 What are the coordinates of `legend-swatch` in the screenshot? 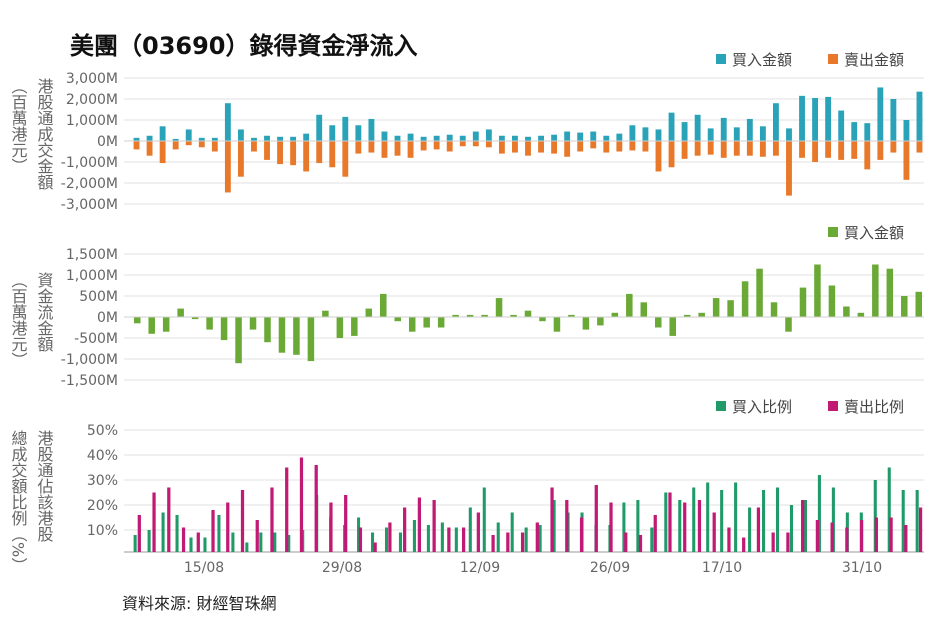 It's located at (833, 406).